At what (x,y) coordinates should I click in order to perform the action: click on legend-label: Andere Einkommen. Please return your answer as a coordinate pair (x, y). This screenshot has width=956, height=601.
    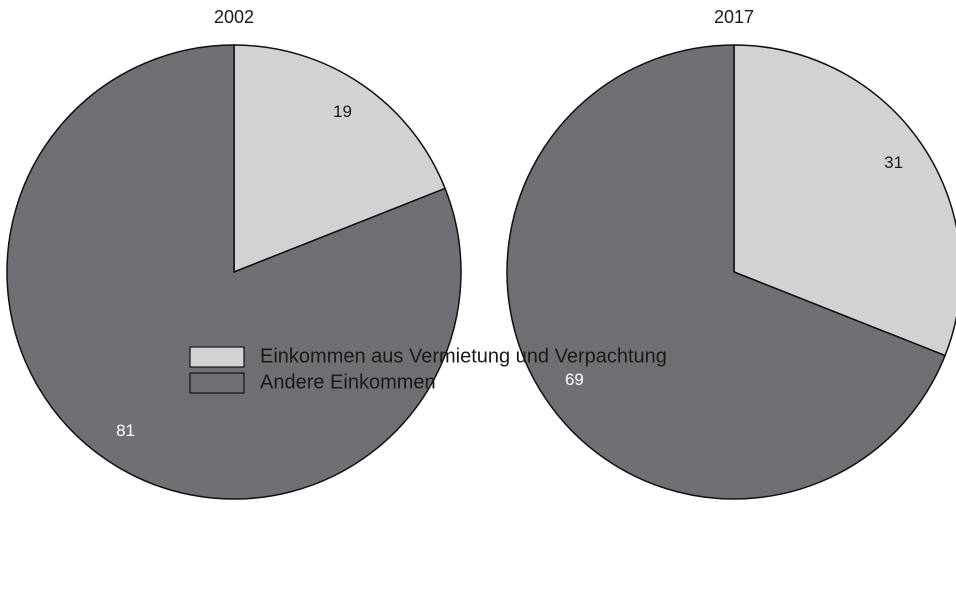
    Looking at the image, I should click on (348, 382).